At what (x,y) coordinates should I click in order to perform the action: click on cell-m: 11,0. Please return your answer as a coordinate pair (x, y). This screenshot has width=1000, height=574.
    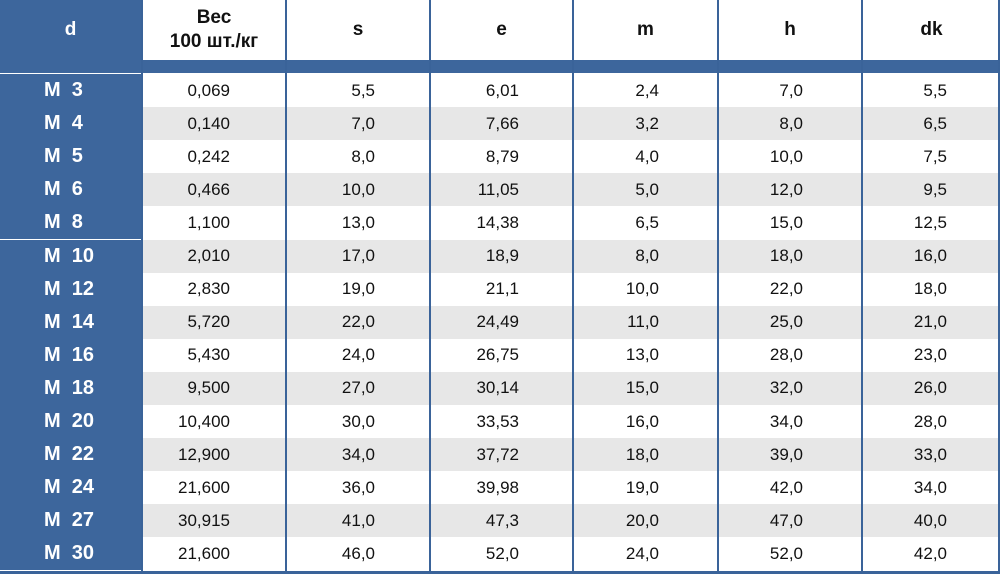
    Looking at the image, I should click on (645, 322).